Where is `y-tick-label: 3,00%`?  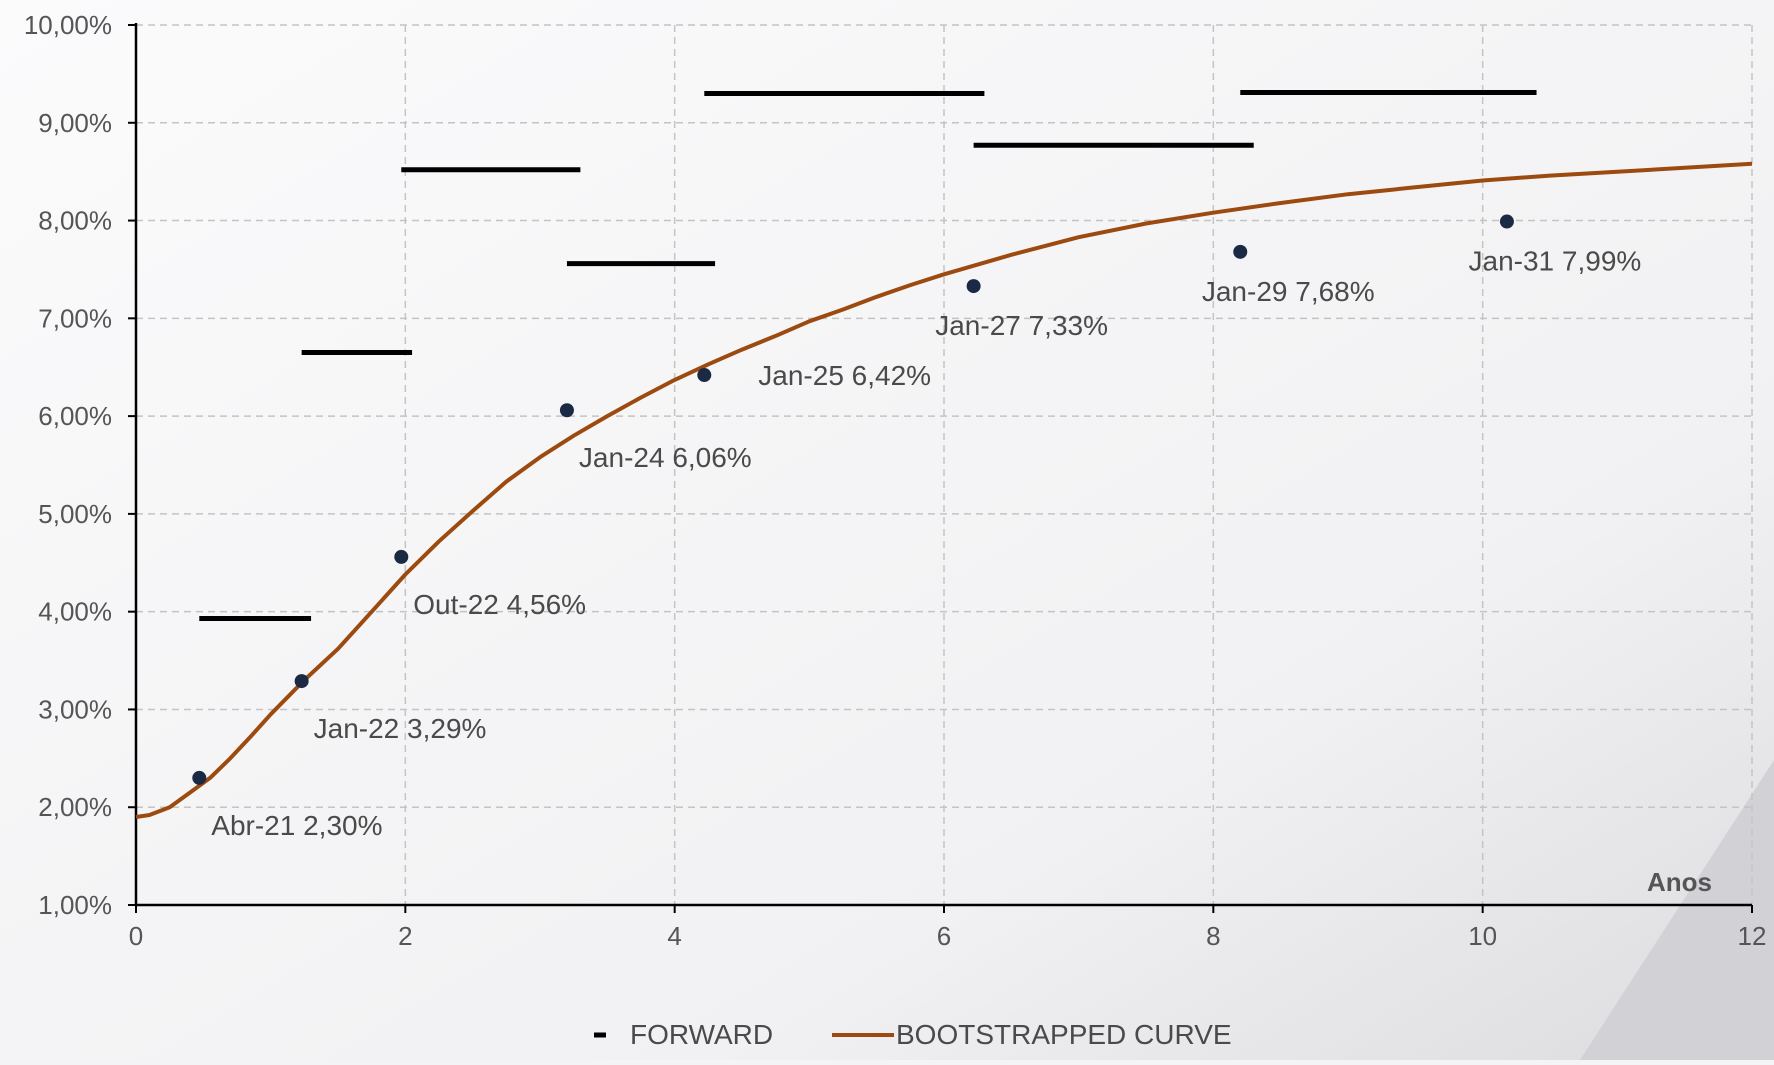 y-tick-label: 3,00% is located at coordinates (75, 709).